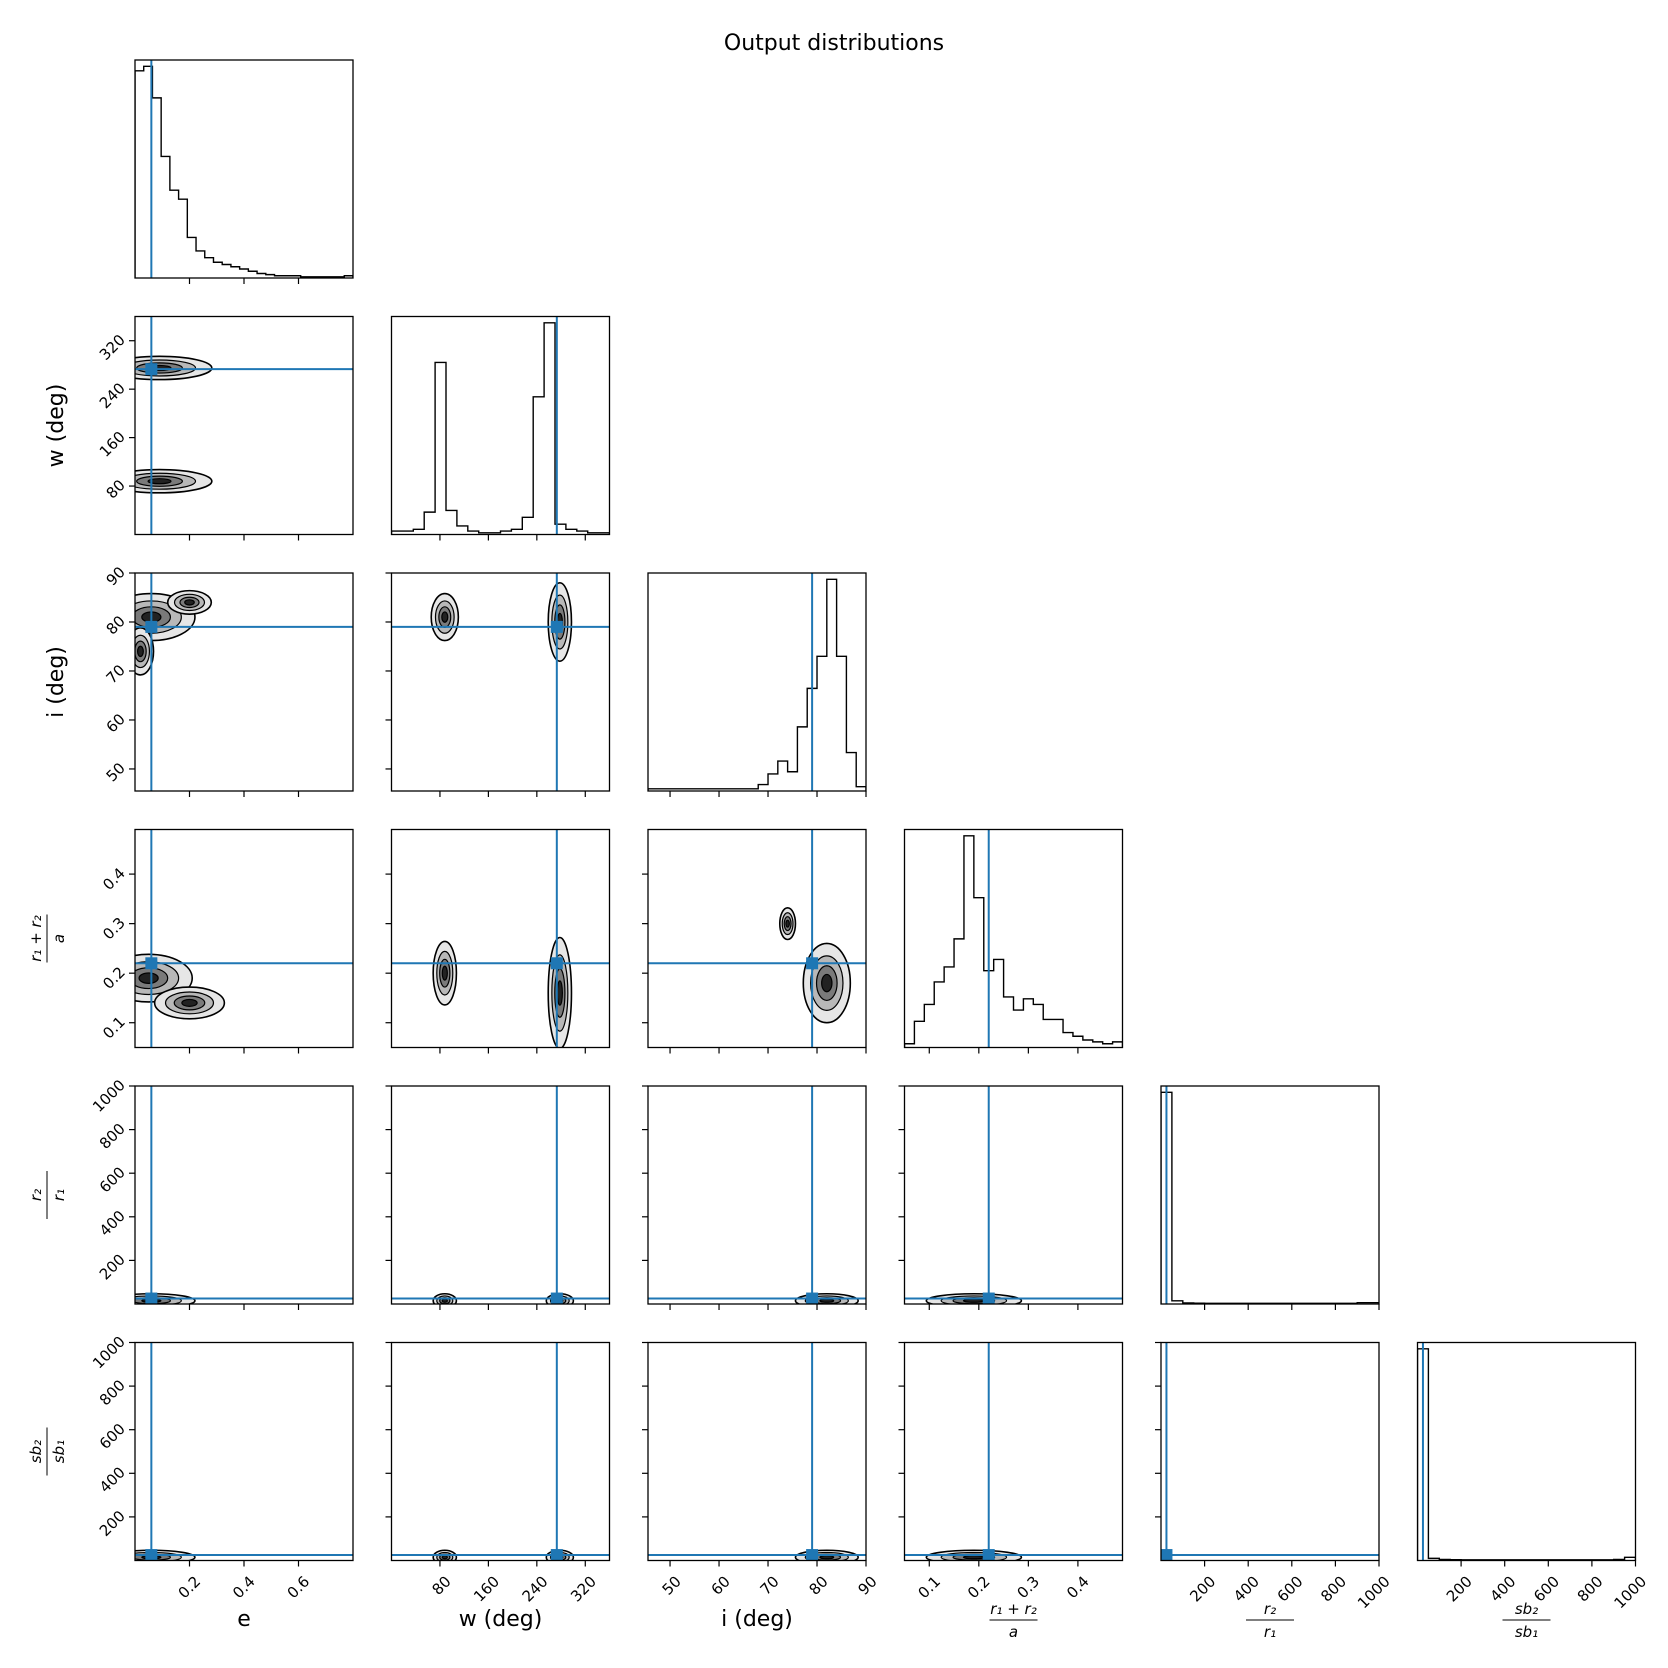  Describe the element at coordinates (757, 1619) in the screenshot. I see `x-axis-label-i-text: i (deg)` at that location.